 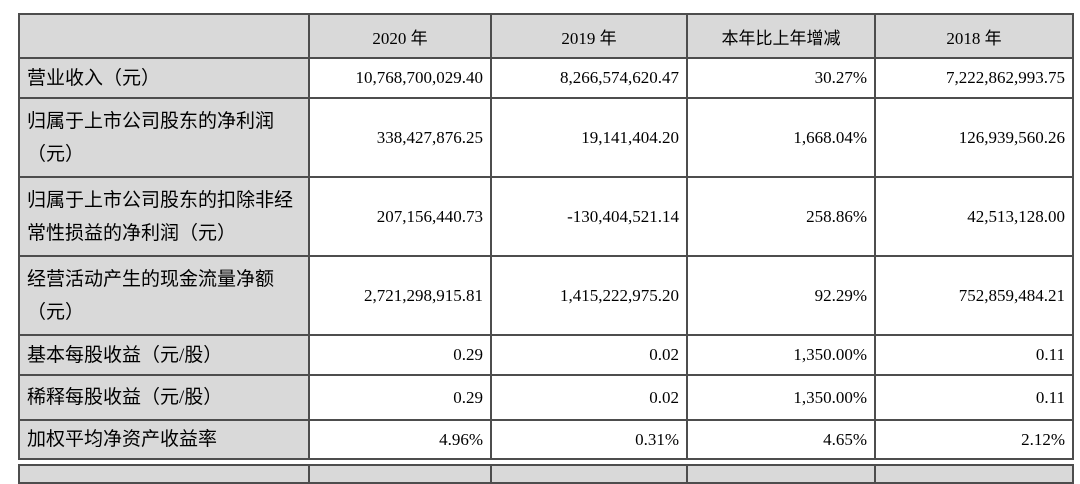 I want to click on header-yoy-change: 本年比上年增减, so click(x=781, y=36).